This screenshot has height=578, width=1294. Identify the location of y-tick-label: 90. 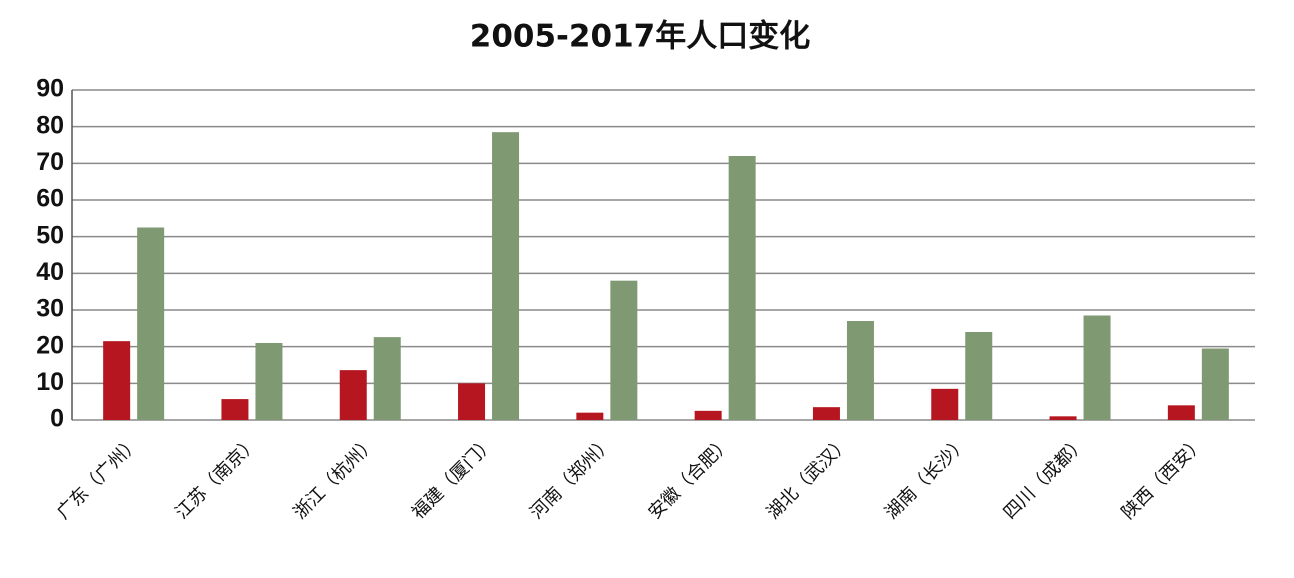
(50, 89).